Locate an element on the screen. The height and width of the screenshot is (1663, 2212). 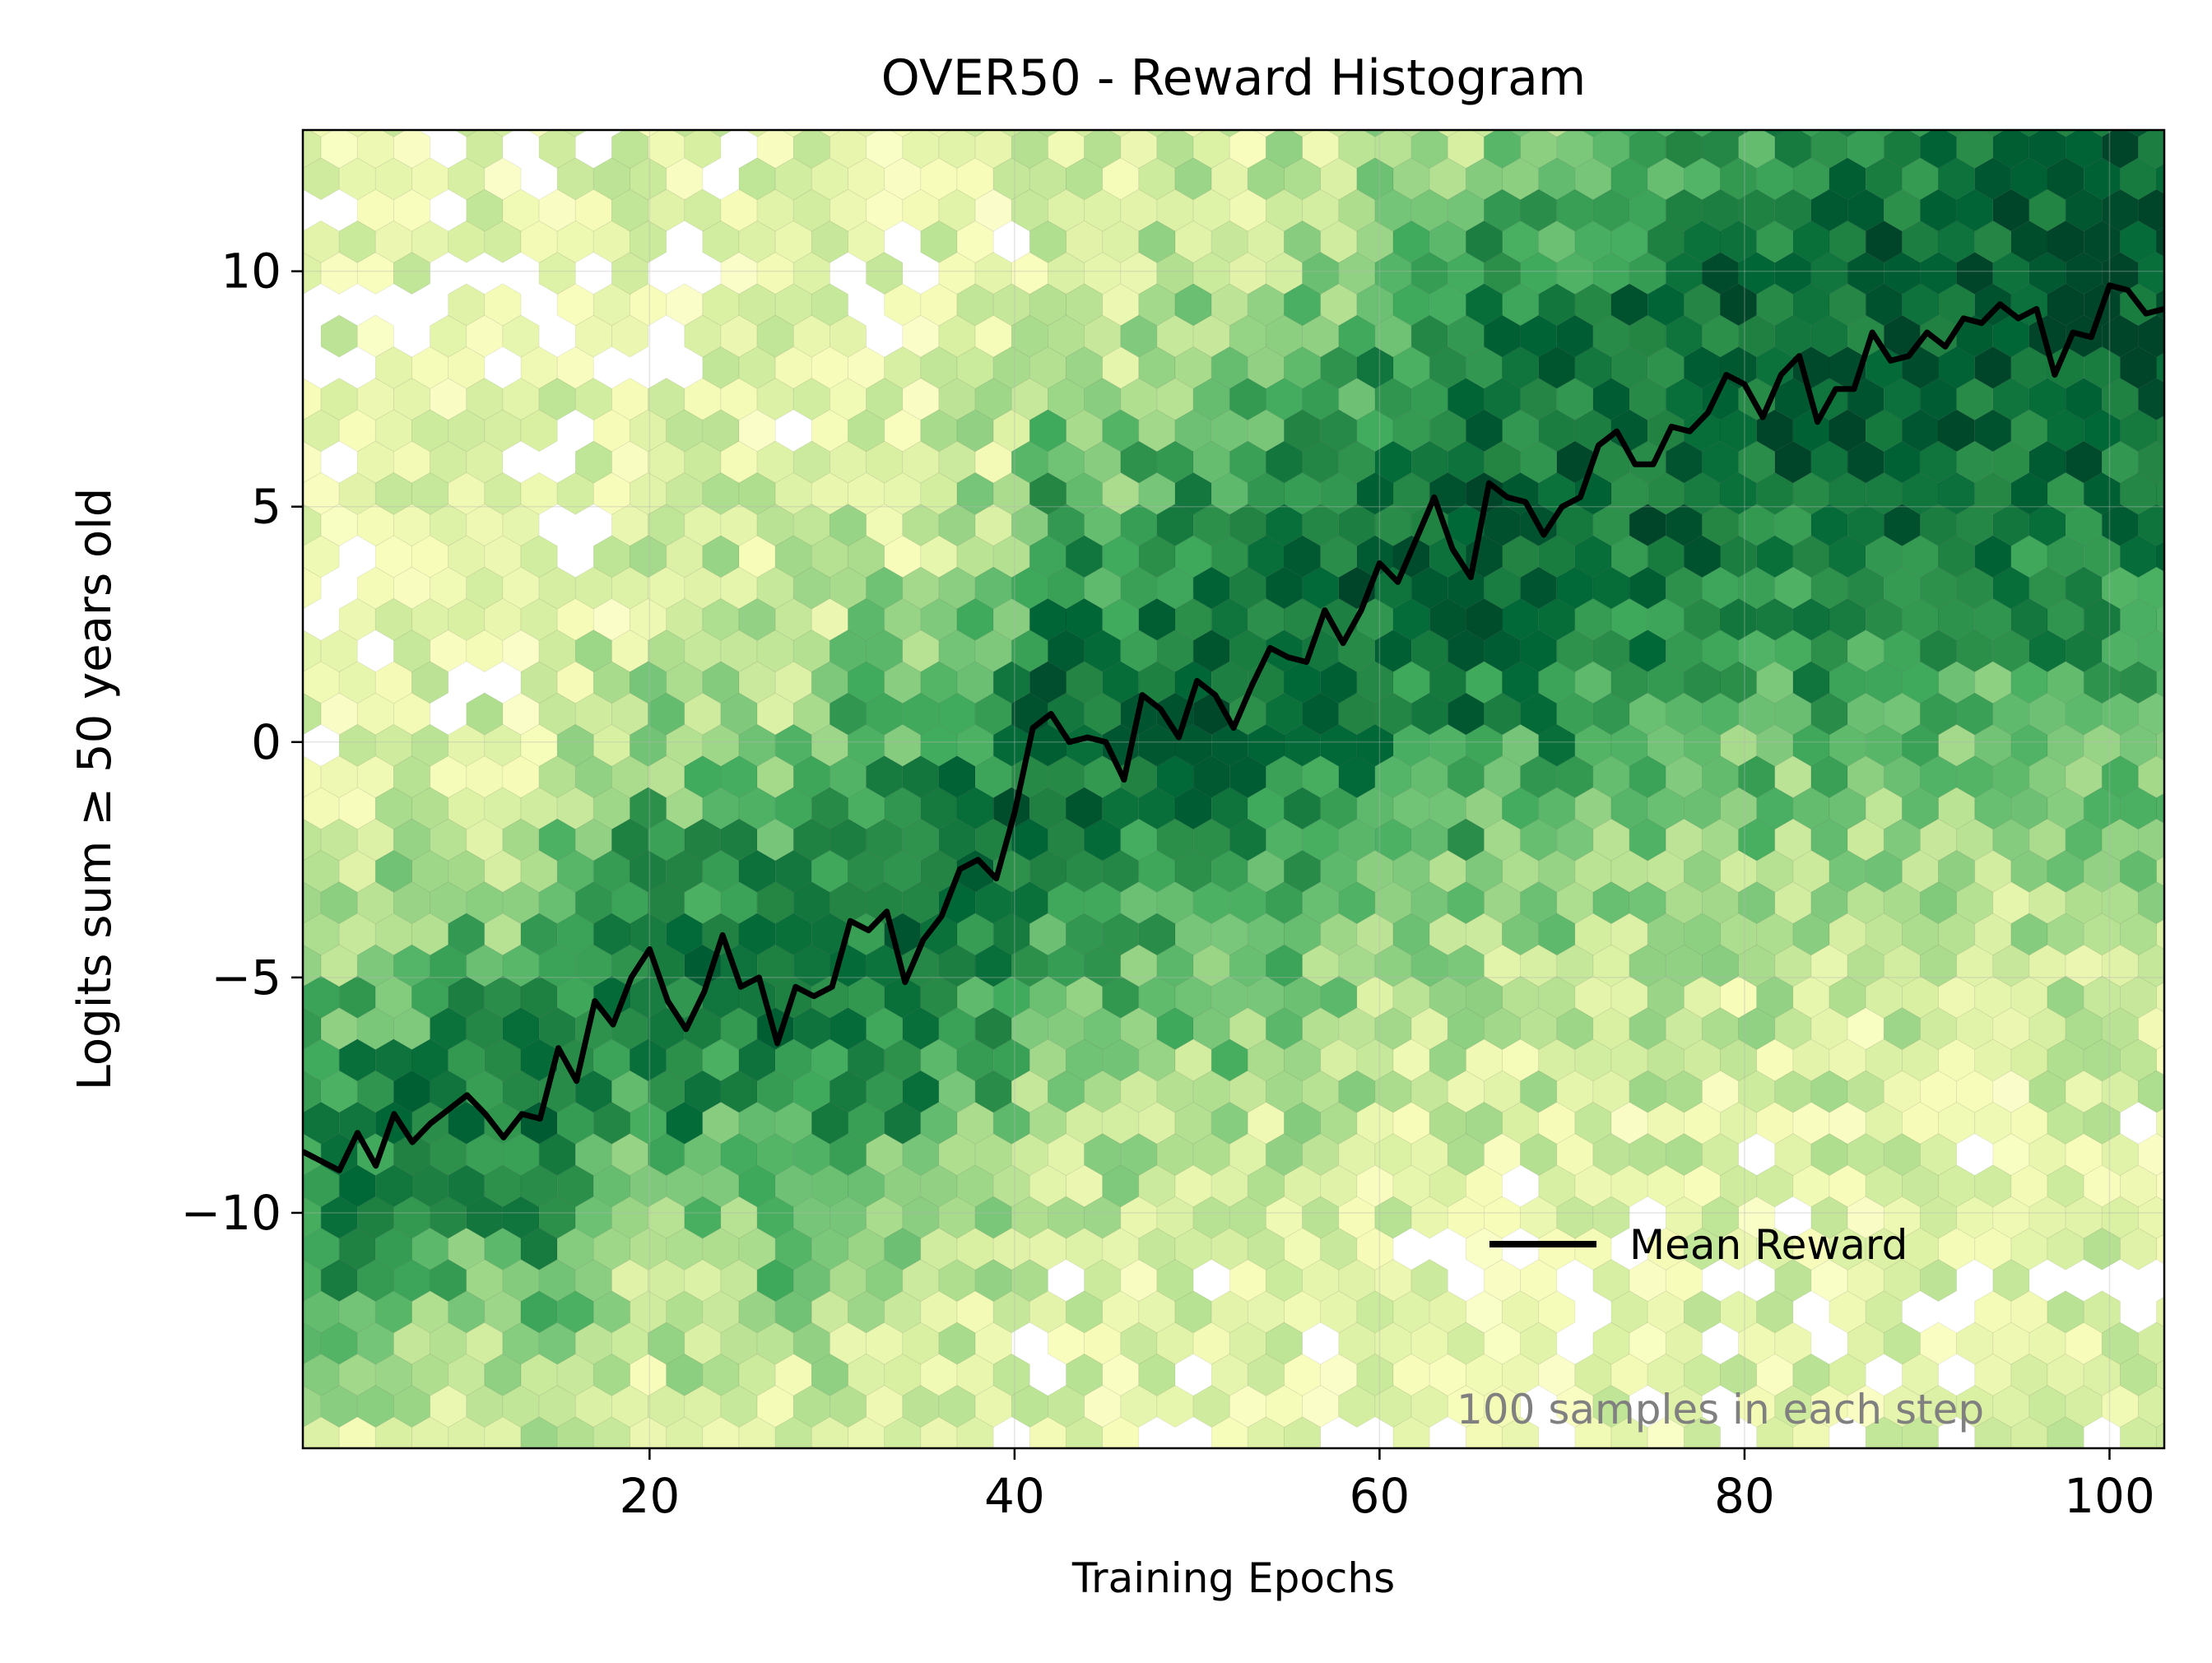
x-tick-label: 80 is located at coordinates (1744, 1496).